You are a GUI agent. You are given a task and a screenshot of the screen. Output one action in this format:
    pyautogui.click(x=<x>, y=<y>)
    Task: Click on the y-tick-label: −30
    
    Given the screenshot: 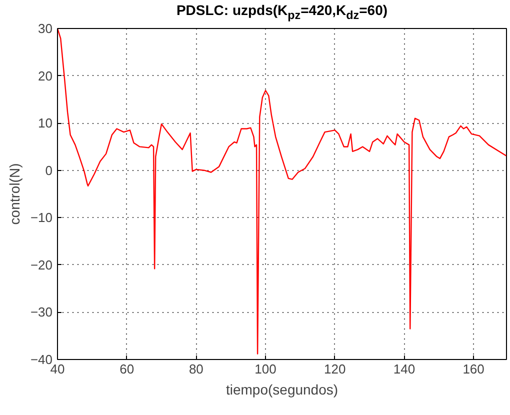 What is the action you would take?
    pyautogui.click(x=41, y=312)
    